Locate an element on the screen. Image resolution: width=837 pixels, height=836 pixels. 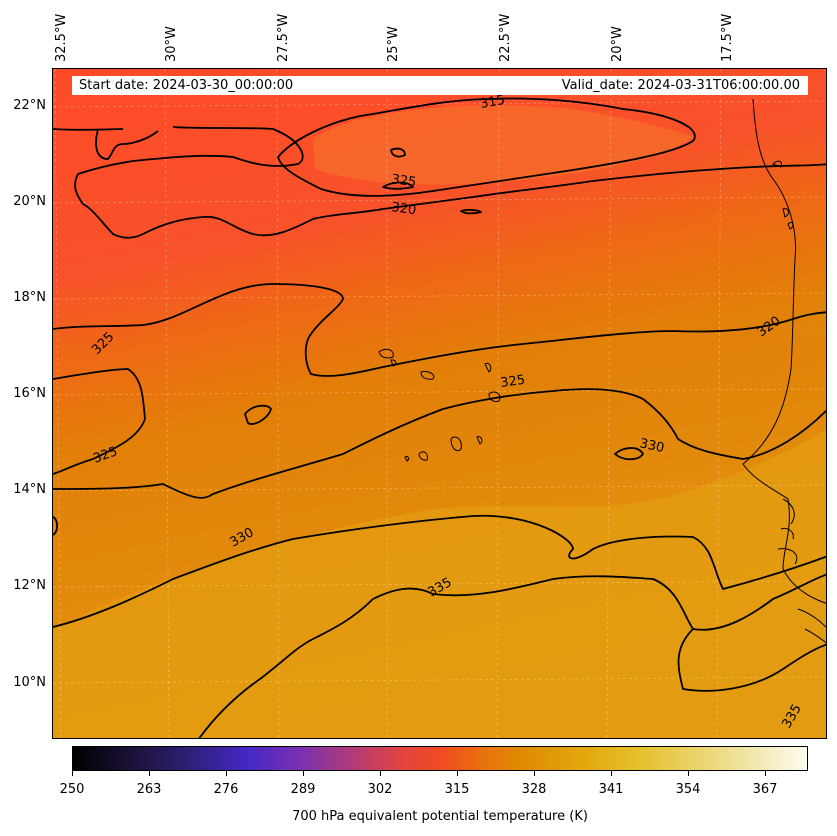
cool-pocket is located at coordinates (503, 145).